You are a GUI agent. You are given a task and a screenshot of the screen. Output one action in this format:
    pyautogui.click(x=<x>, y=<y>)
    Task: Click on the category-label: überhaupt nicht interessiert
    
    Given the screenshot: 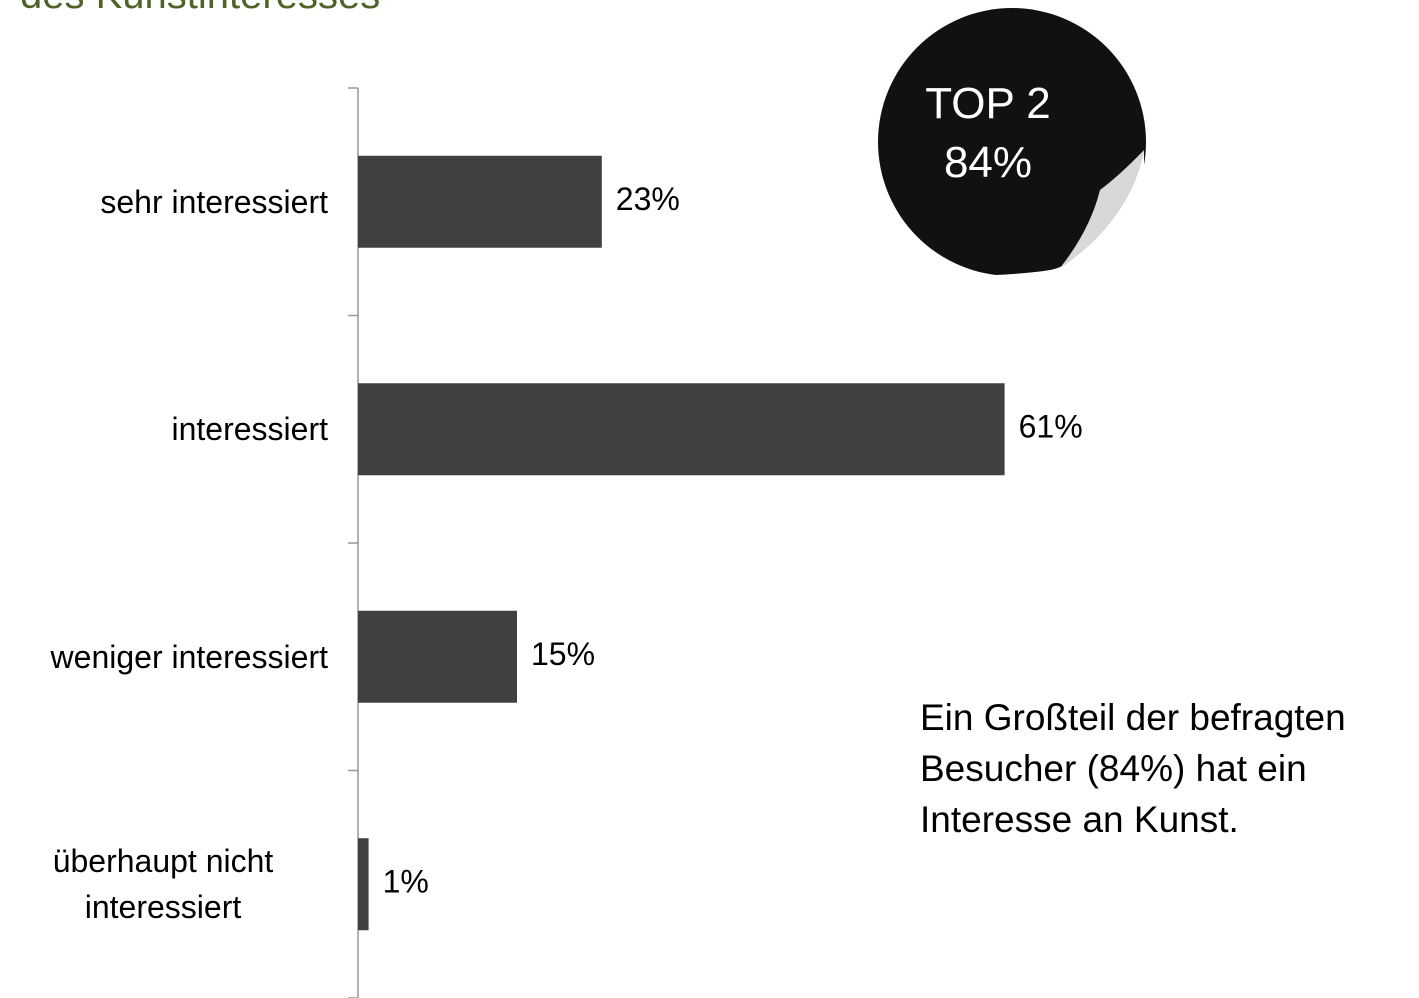 What is the action you would take?
    pyautogui.click(x=164, y=884)
    